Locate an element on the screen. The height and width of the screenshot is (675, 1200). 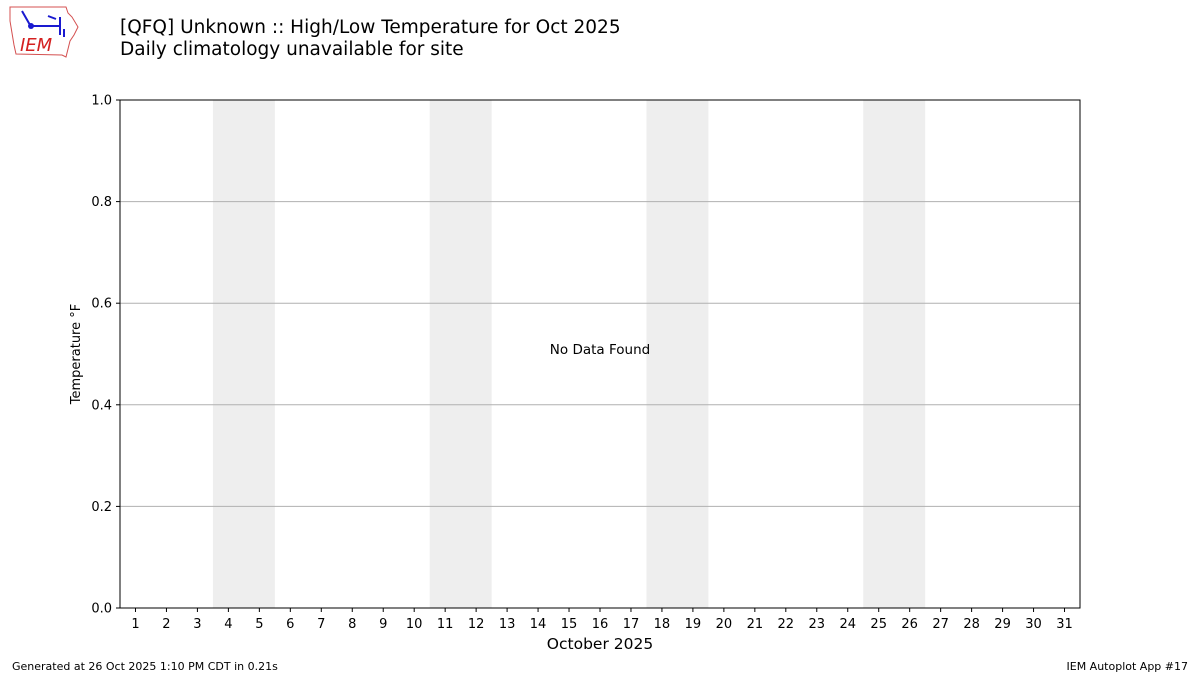
x-tick-label: 23 is located at coordinates (817, 624).